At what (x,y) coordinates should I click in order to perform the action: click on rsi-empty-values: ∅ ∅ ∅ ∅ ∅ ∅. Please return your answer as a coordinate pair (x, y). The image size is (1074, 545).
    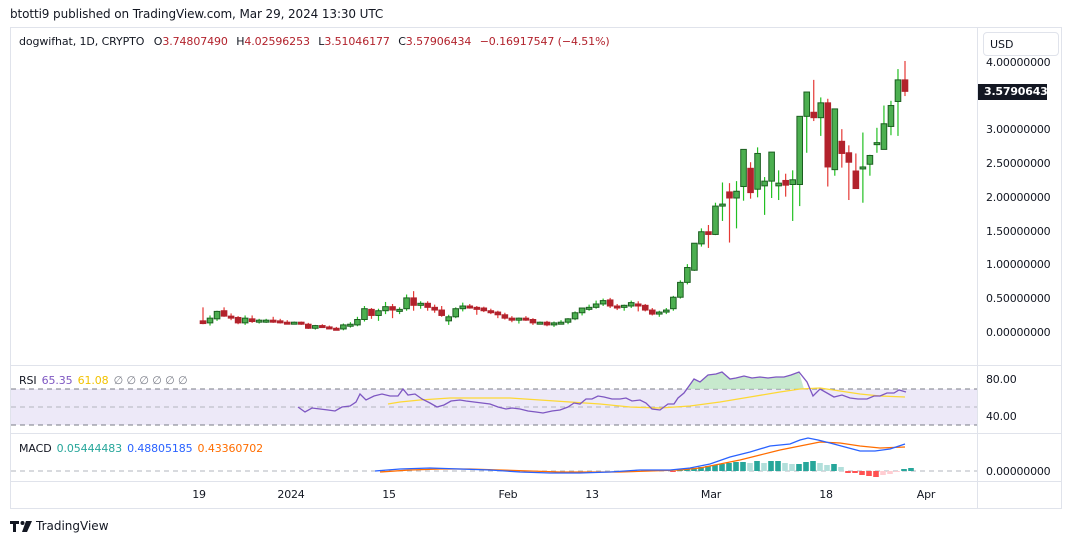
    Looking at the image, I should click on (150, 380).